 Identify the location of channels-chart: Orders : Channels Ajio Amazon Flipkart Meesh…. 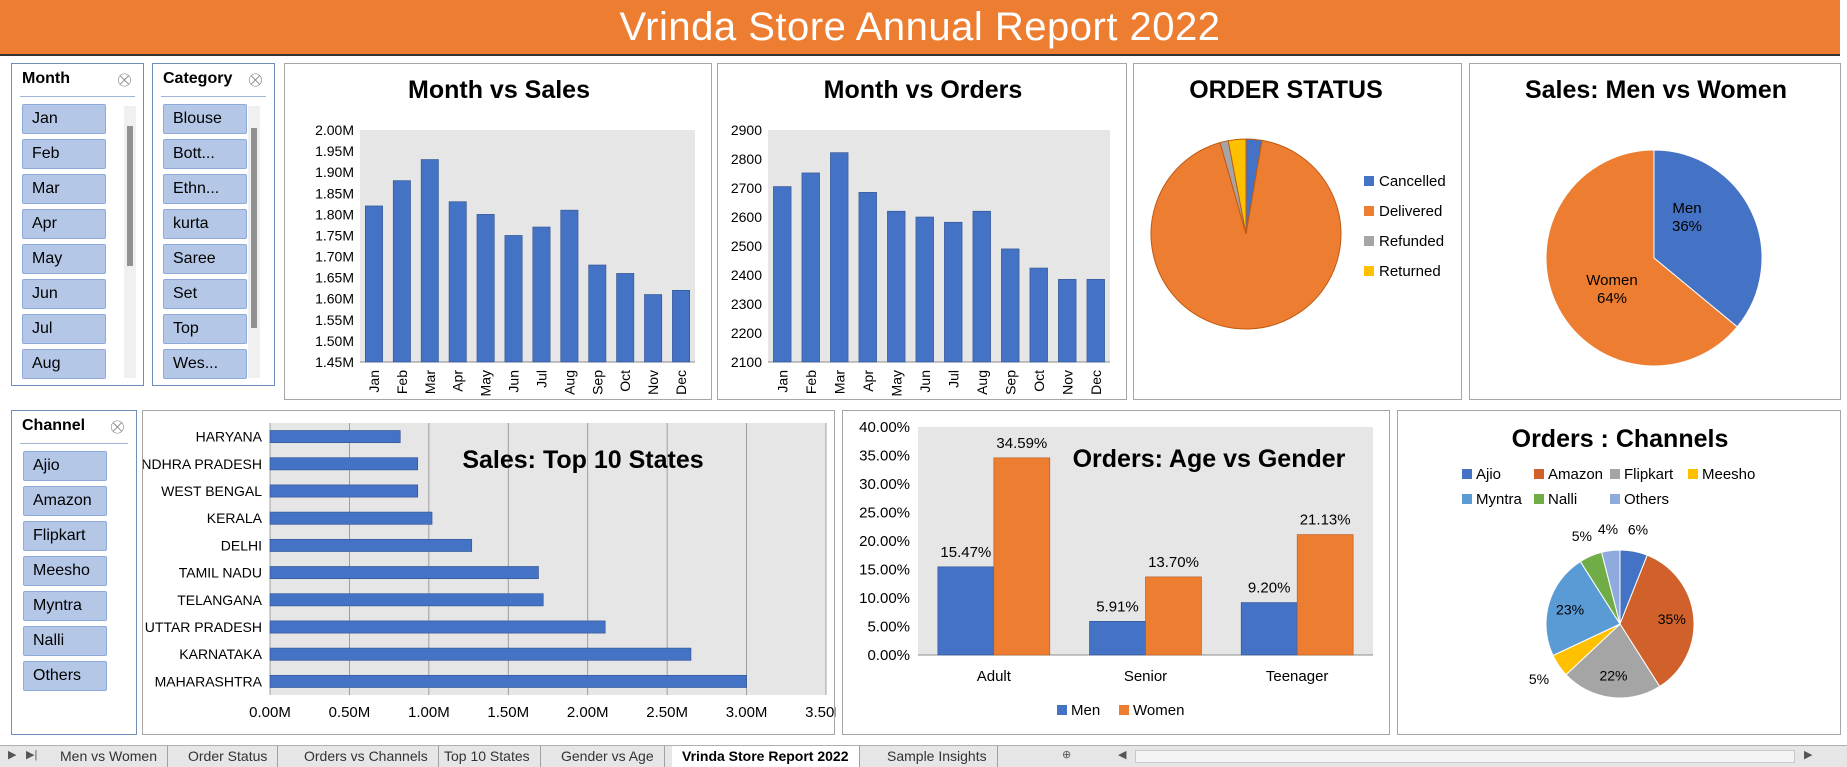
(1619, 572).